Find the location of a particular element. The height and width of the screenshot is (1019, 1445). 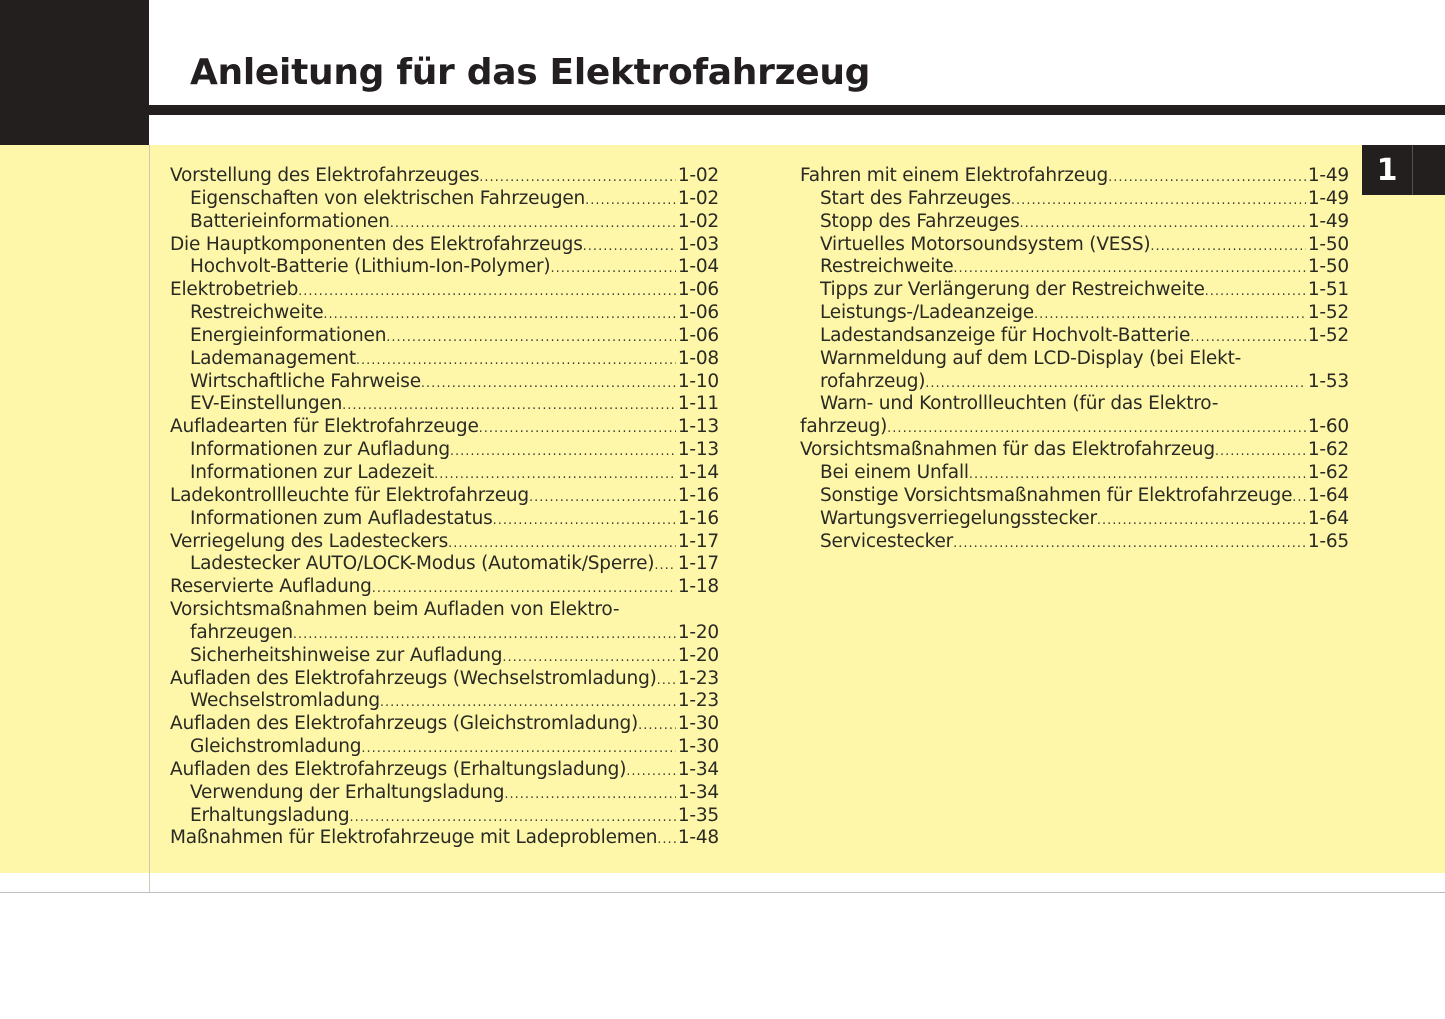

toc-entry-page: 1-10 is located at coordinates (698, 381).